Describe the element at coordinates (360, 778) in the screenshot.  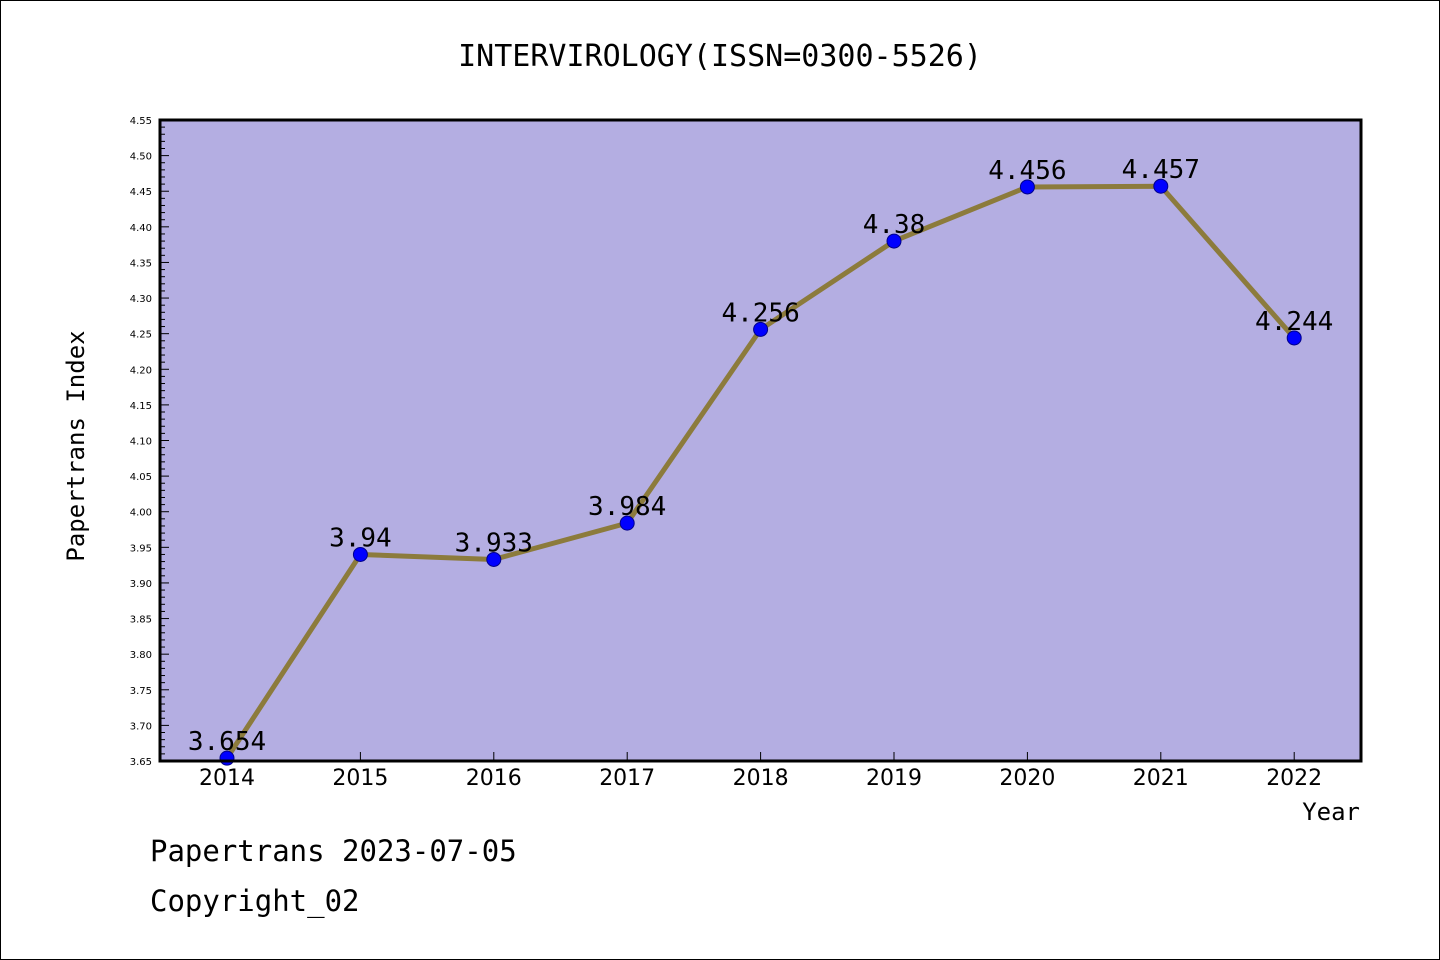
I see `x-tick-label: 2015` at that location.